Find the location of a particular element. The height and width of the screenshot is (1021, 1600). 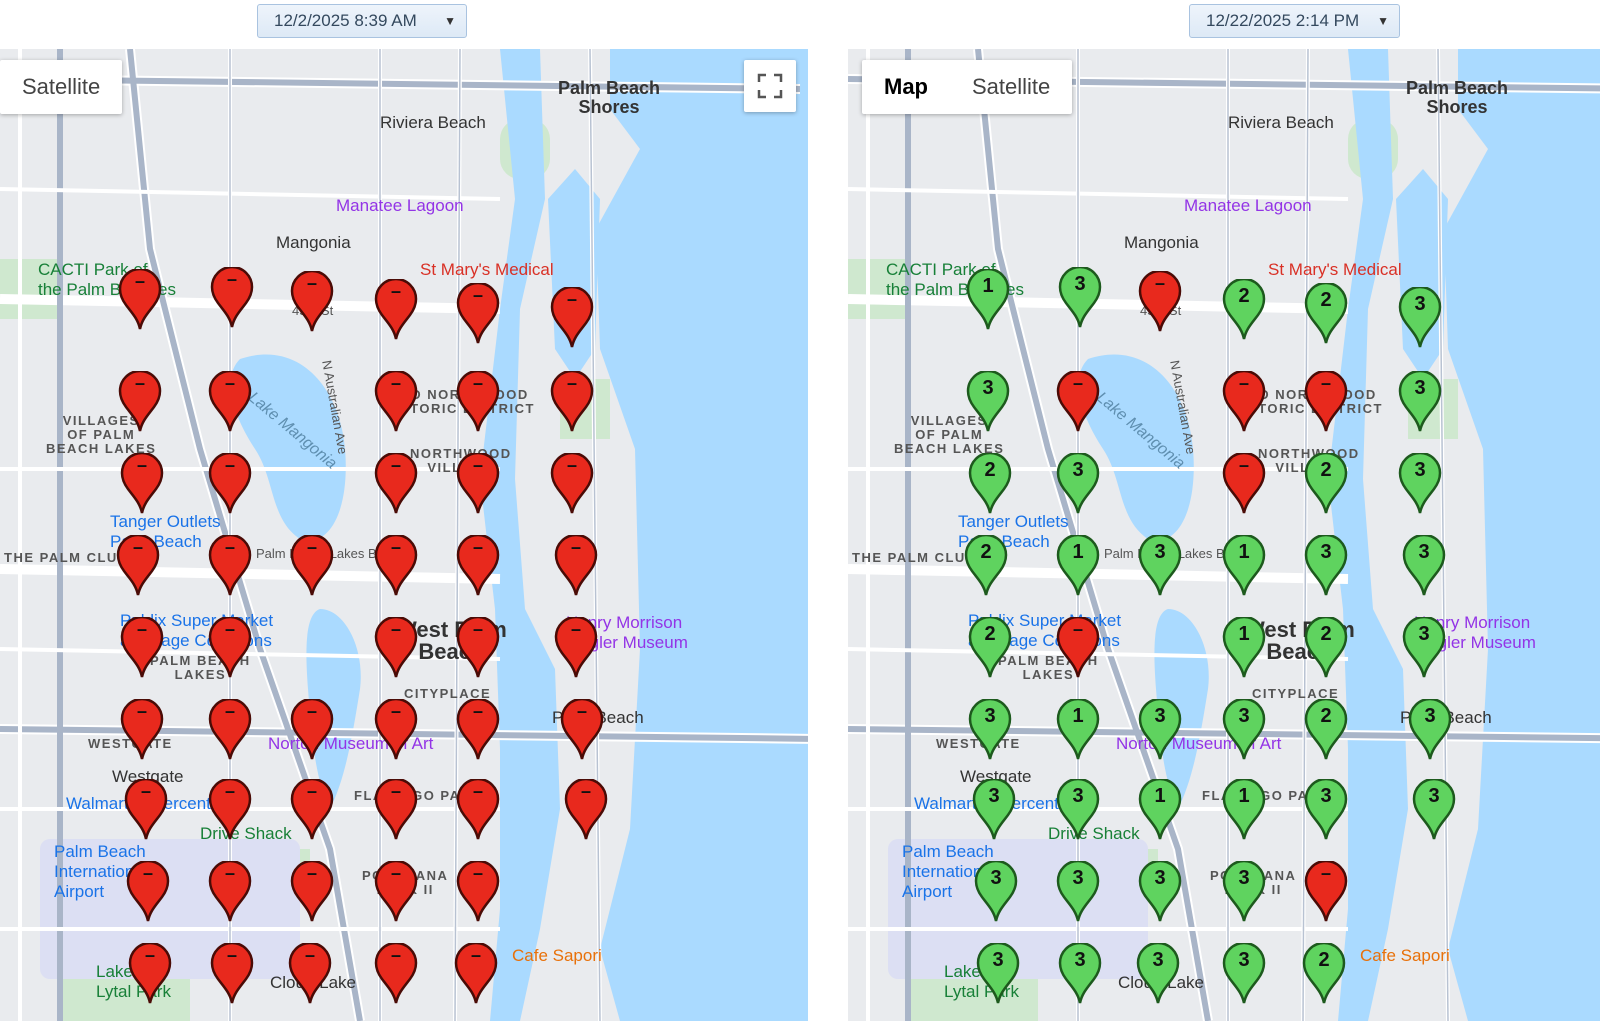

fullscreen-button is located at coordinates (770, 86).